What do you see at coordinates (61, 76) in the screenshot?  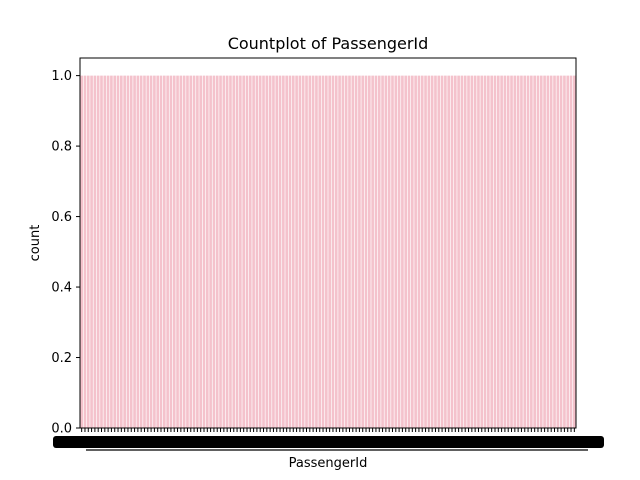 I see `y-tick-label: 1.0` at bounding box center [61, 76].